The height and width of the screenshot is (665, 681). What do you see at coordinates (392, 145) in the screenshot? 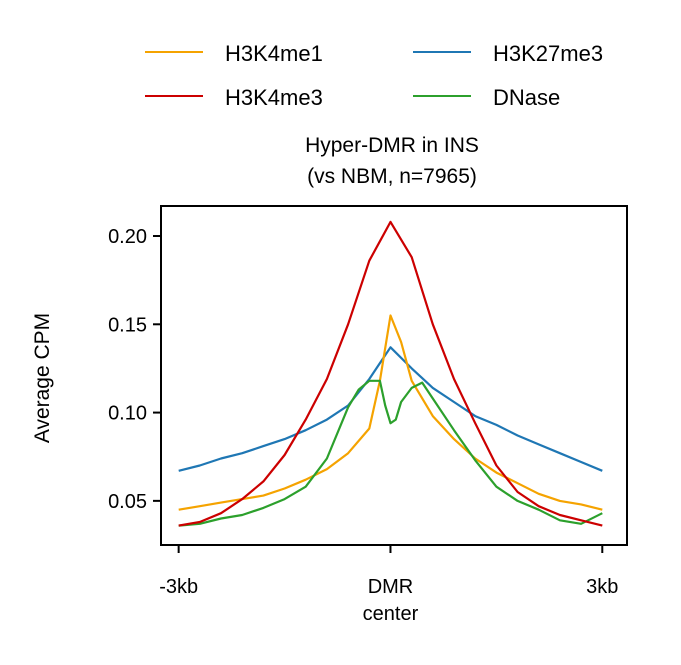
I see `chart-title: Hyper-DMR in INS` at bounding box center [392, 145].